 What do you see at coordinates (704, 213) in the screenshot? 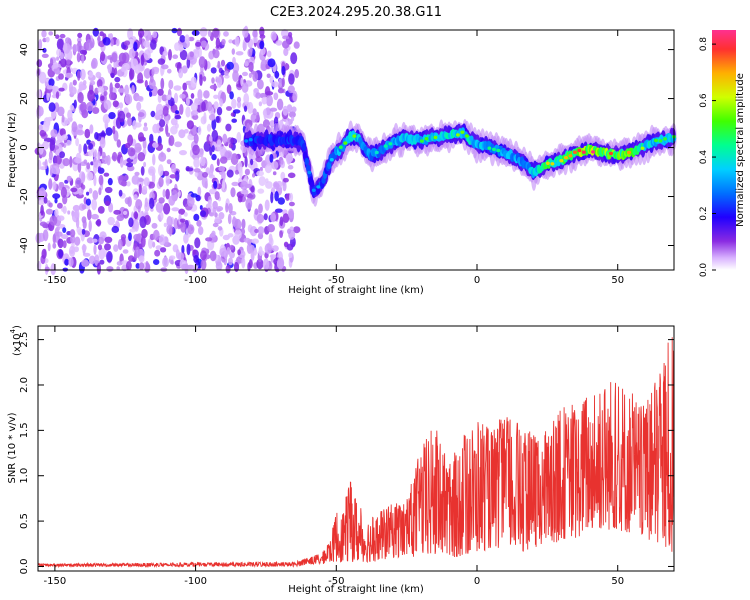
I see `colorbar-tick-label: 0.2` at bounding box center [704, 213].